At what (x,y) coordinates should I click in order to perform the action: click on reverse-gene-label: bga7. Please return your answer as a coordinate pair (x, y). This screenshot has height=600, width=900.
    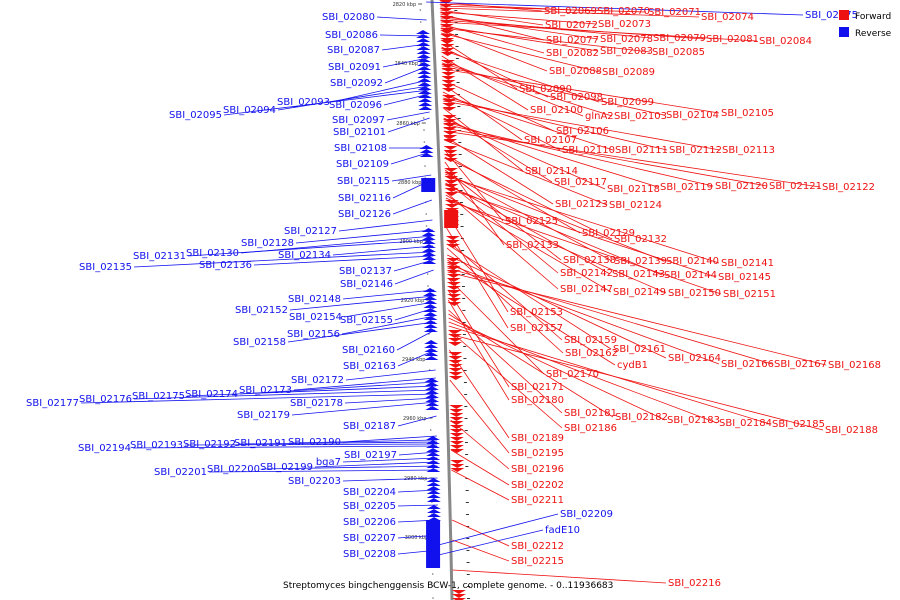
    Looking at the image, I should click on (328, 462).